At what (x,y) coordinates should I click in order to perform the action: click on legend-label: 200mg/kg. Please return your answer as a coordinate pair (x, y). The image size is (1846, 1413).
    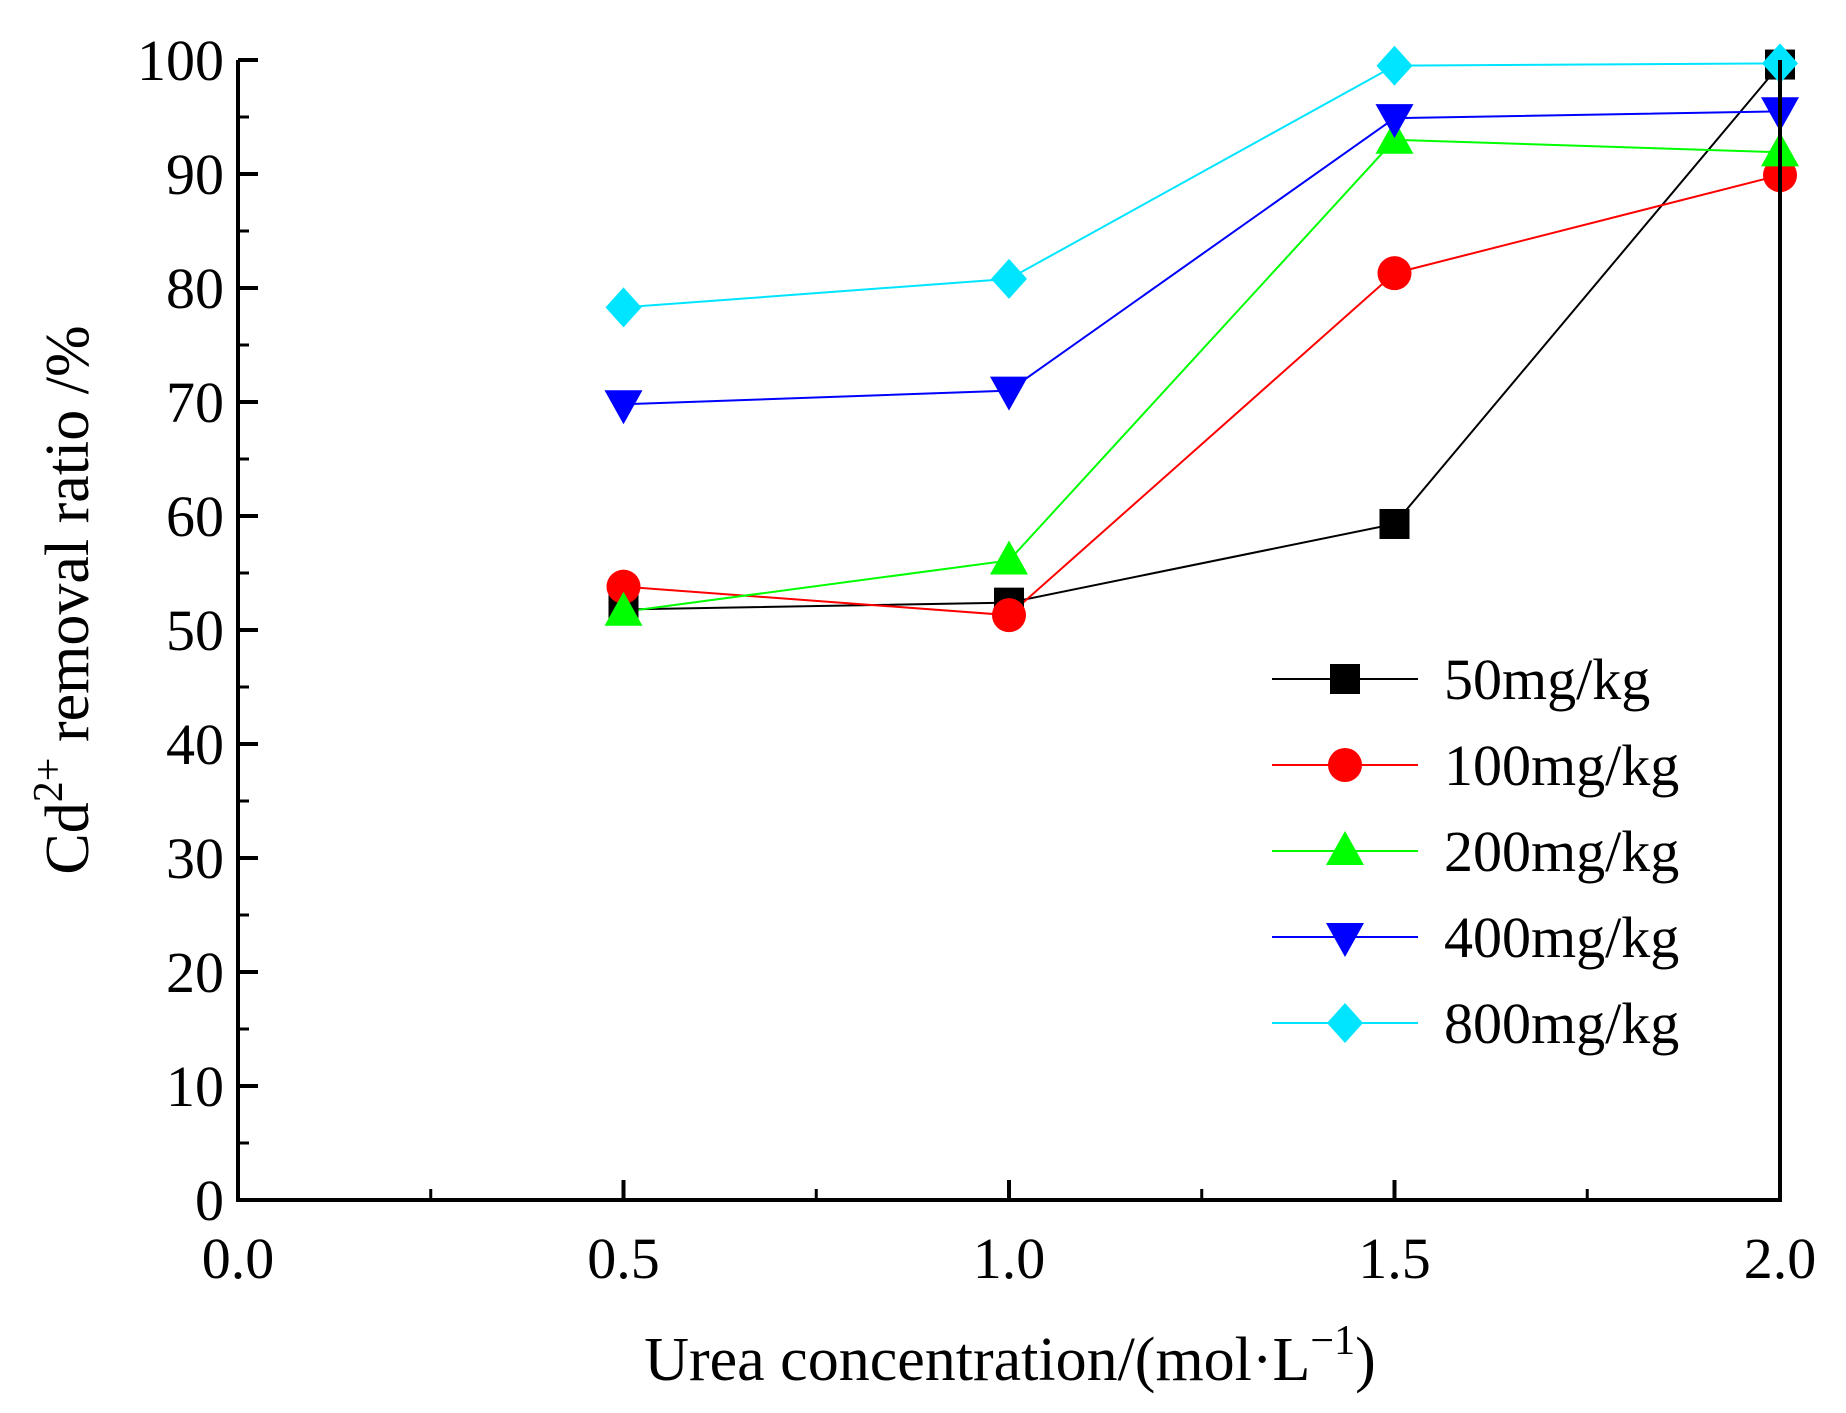
    Looking at the image, I should click on (1561, 851).